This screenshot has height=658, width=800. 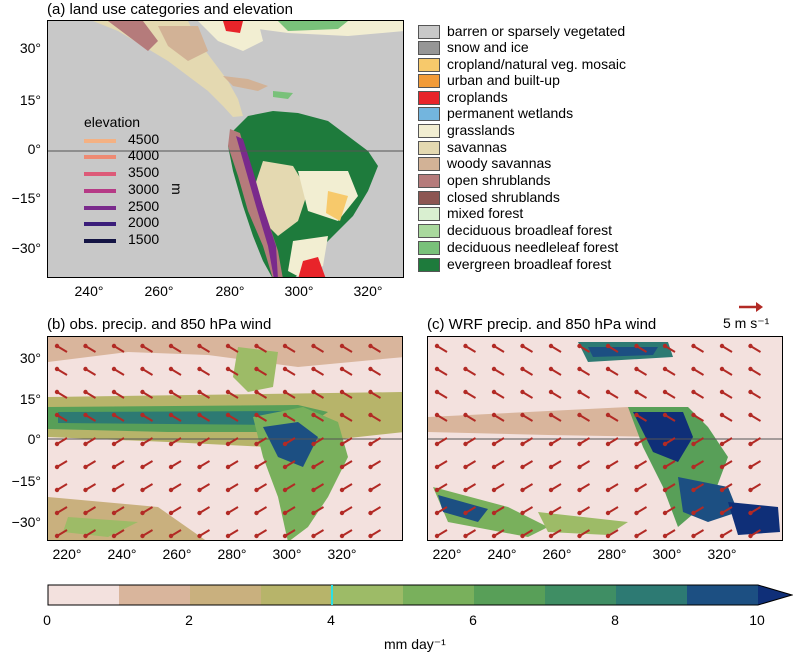 I want to click on panel-c-xtick-300: 300°, so click(x=667, y=554).